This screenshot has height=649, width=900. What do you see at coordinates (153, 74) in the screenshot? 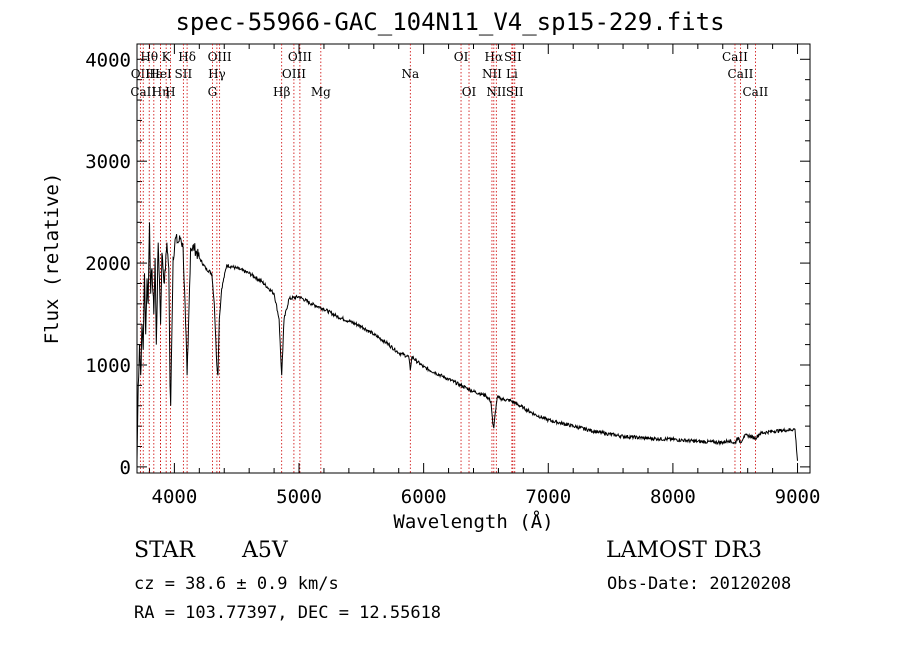
I see `line-label: Hε` at bounding box center [153, 74].